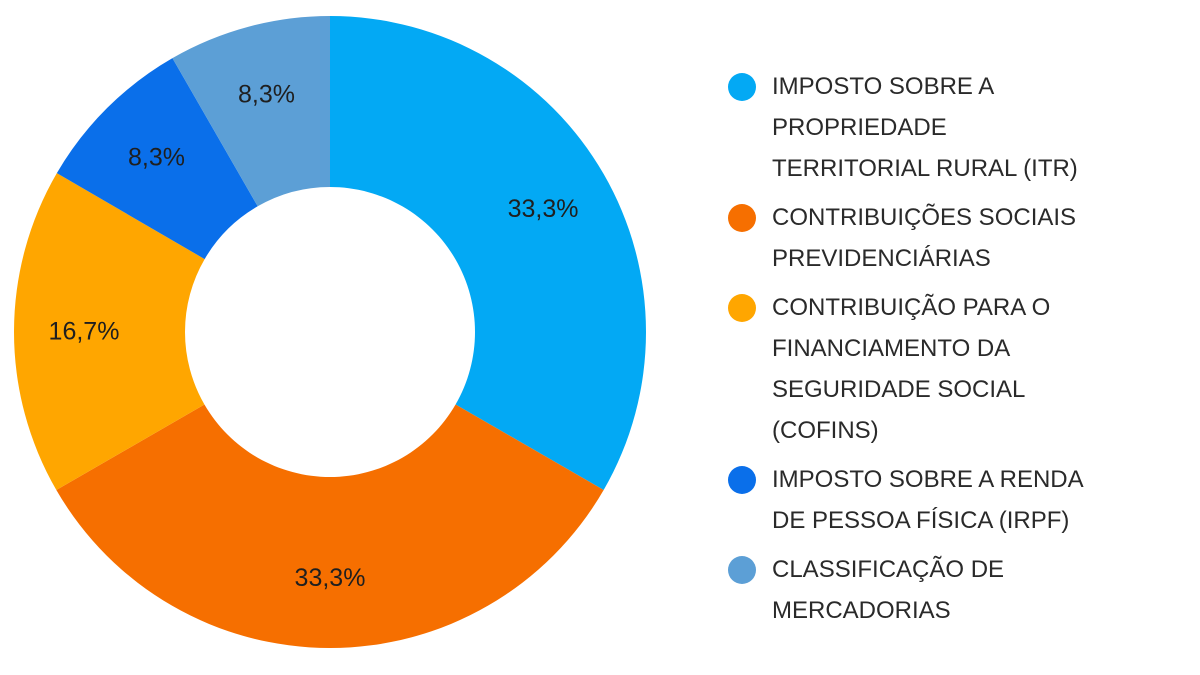 This screenshot has width=1200, height=675. Describe the element at coordinates (543, 209) in the screenshot. I see `slice-value-label-1: 33,3%` at that location.